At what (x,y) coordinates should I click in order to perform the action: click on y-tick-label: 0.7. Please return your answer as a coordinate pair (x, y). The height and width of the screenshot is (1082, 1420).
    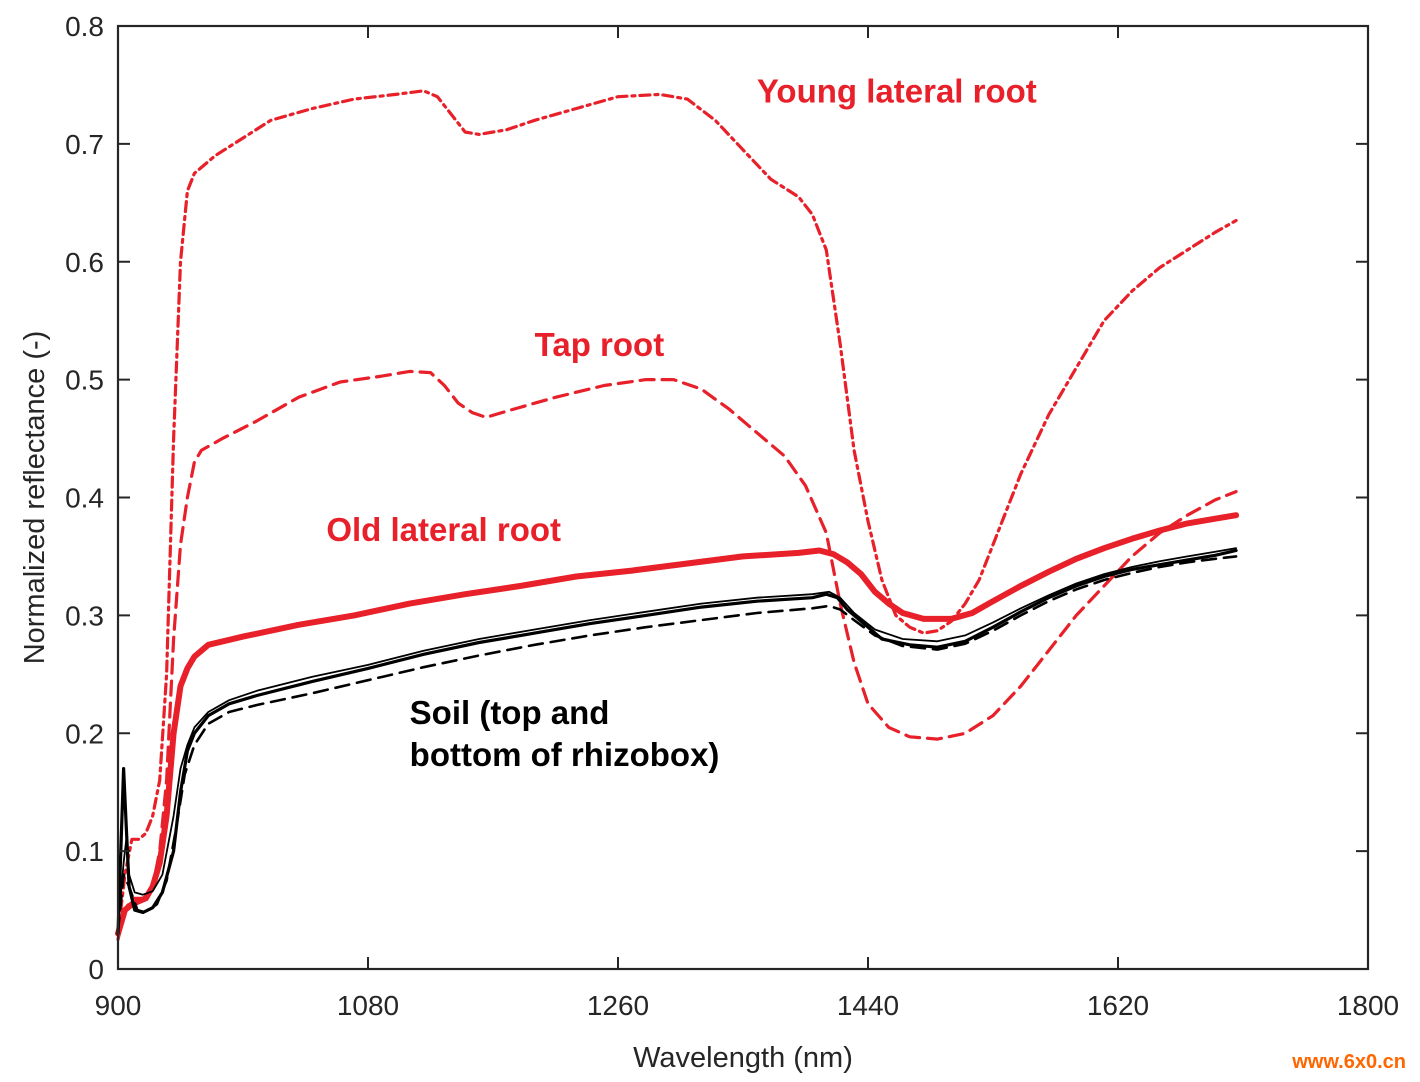
    Looking at the image, I should click on (84, 144).